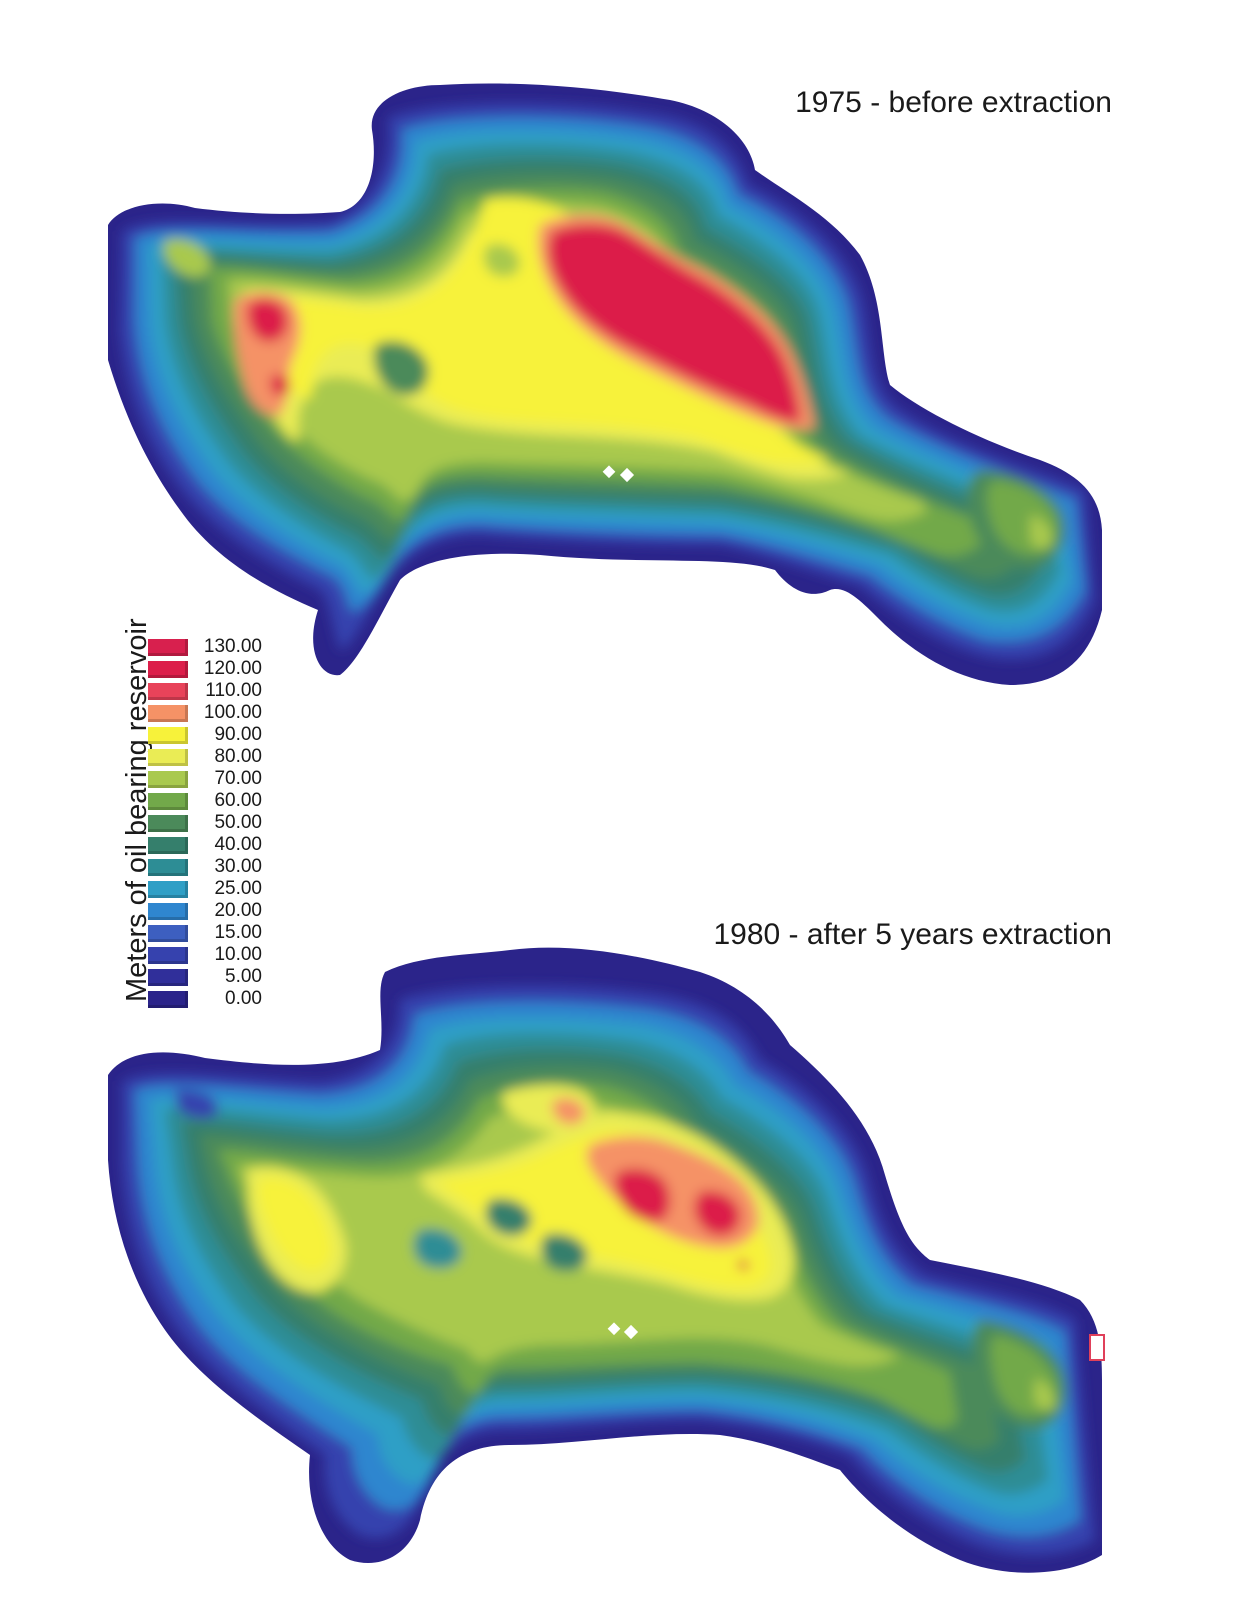 This screenshot has height=1610, width=1247. What do you see at coordinates (912, 934) in the screenshot?
I see `map-title-1980: 1980 - after 5 years extraction` at bounding box center [912, 934].